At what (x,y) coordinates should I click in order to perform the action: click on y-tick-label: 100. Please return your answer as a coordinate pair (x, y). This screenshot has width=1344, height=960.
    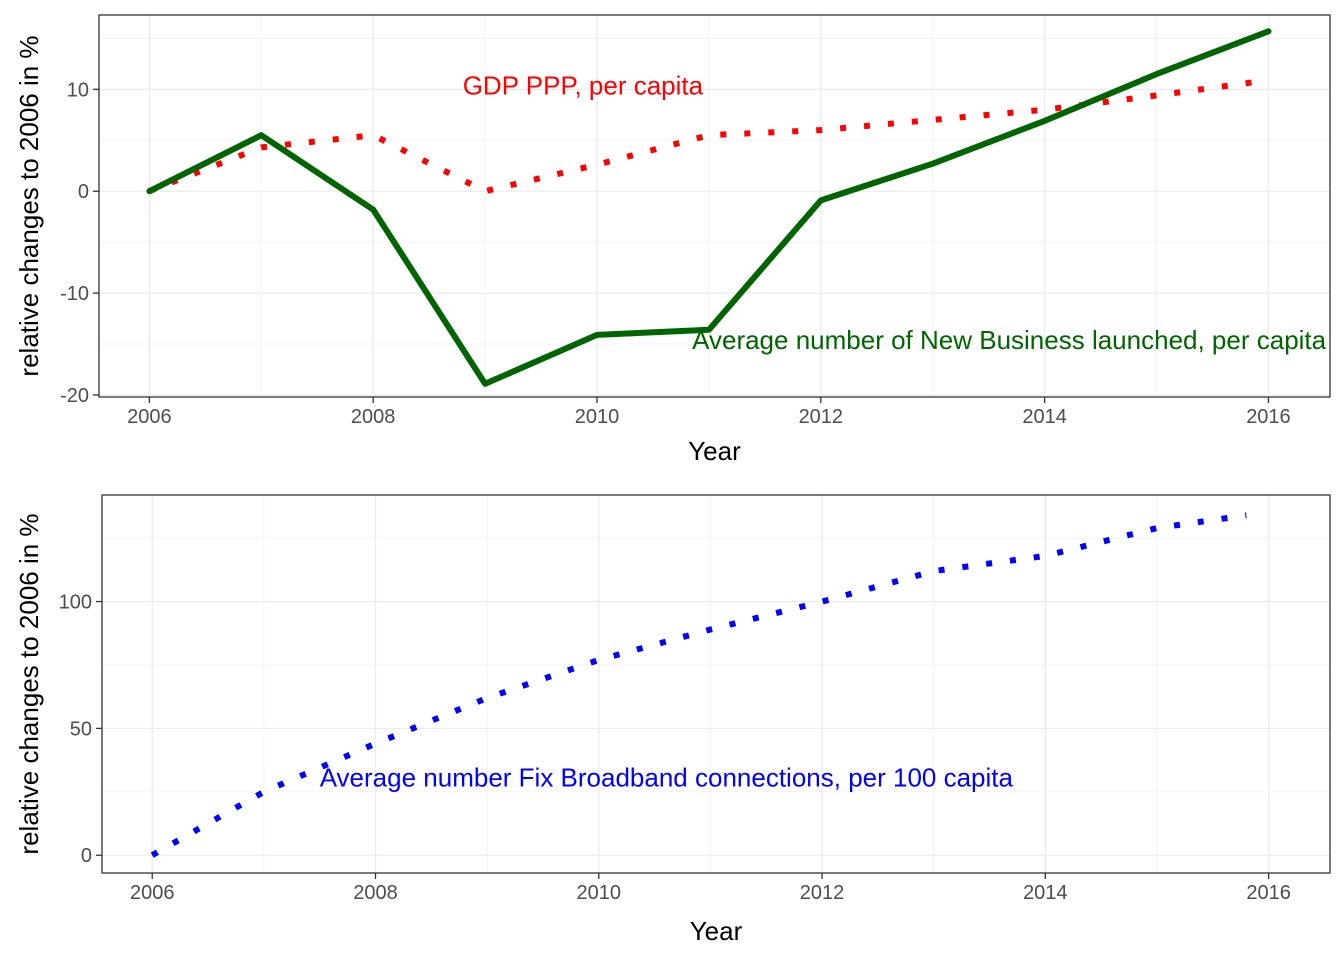
    Looking at the image, I should click on (75, 603).